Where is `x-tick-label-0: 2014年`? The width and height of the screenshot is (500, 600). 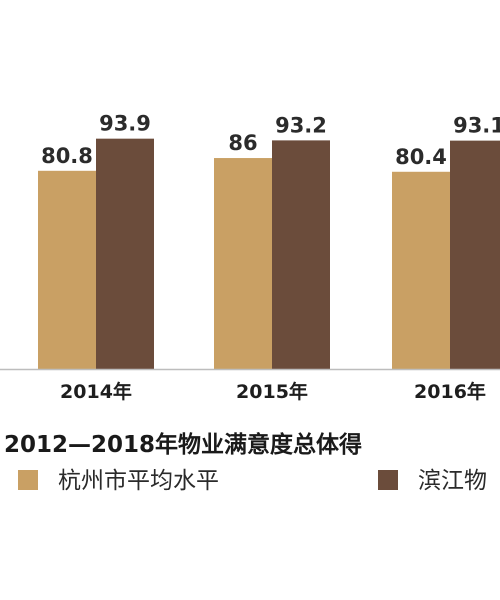
x-tick-label-0: 2014年 is located at coordinates (96, 391).